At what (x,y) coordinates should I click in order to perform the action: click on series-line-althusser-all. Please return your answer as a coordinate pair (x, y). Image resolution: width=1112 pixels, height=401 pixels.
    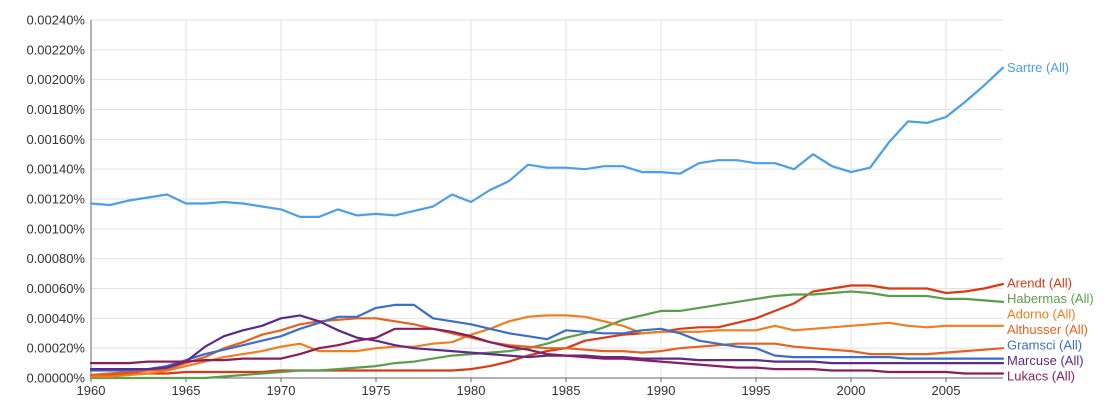
    Looking at the image, I should click on (547, 347).